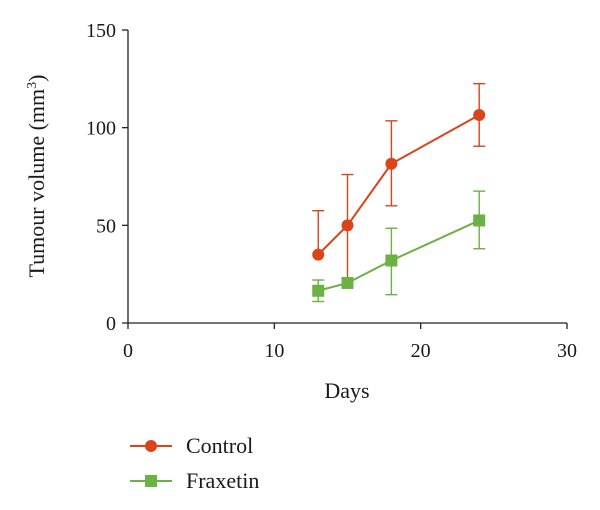 This screenshot has height=510, width=600. I want to click on series-fraxetin, so click(399, 246).